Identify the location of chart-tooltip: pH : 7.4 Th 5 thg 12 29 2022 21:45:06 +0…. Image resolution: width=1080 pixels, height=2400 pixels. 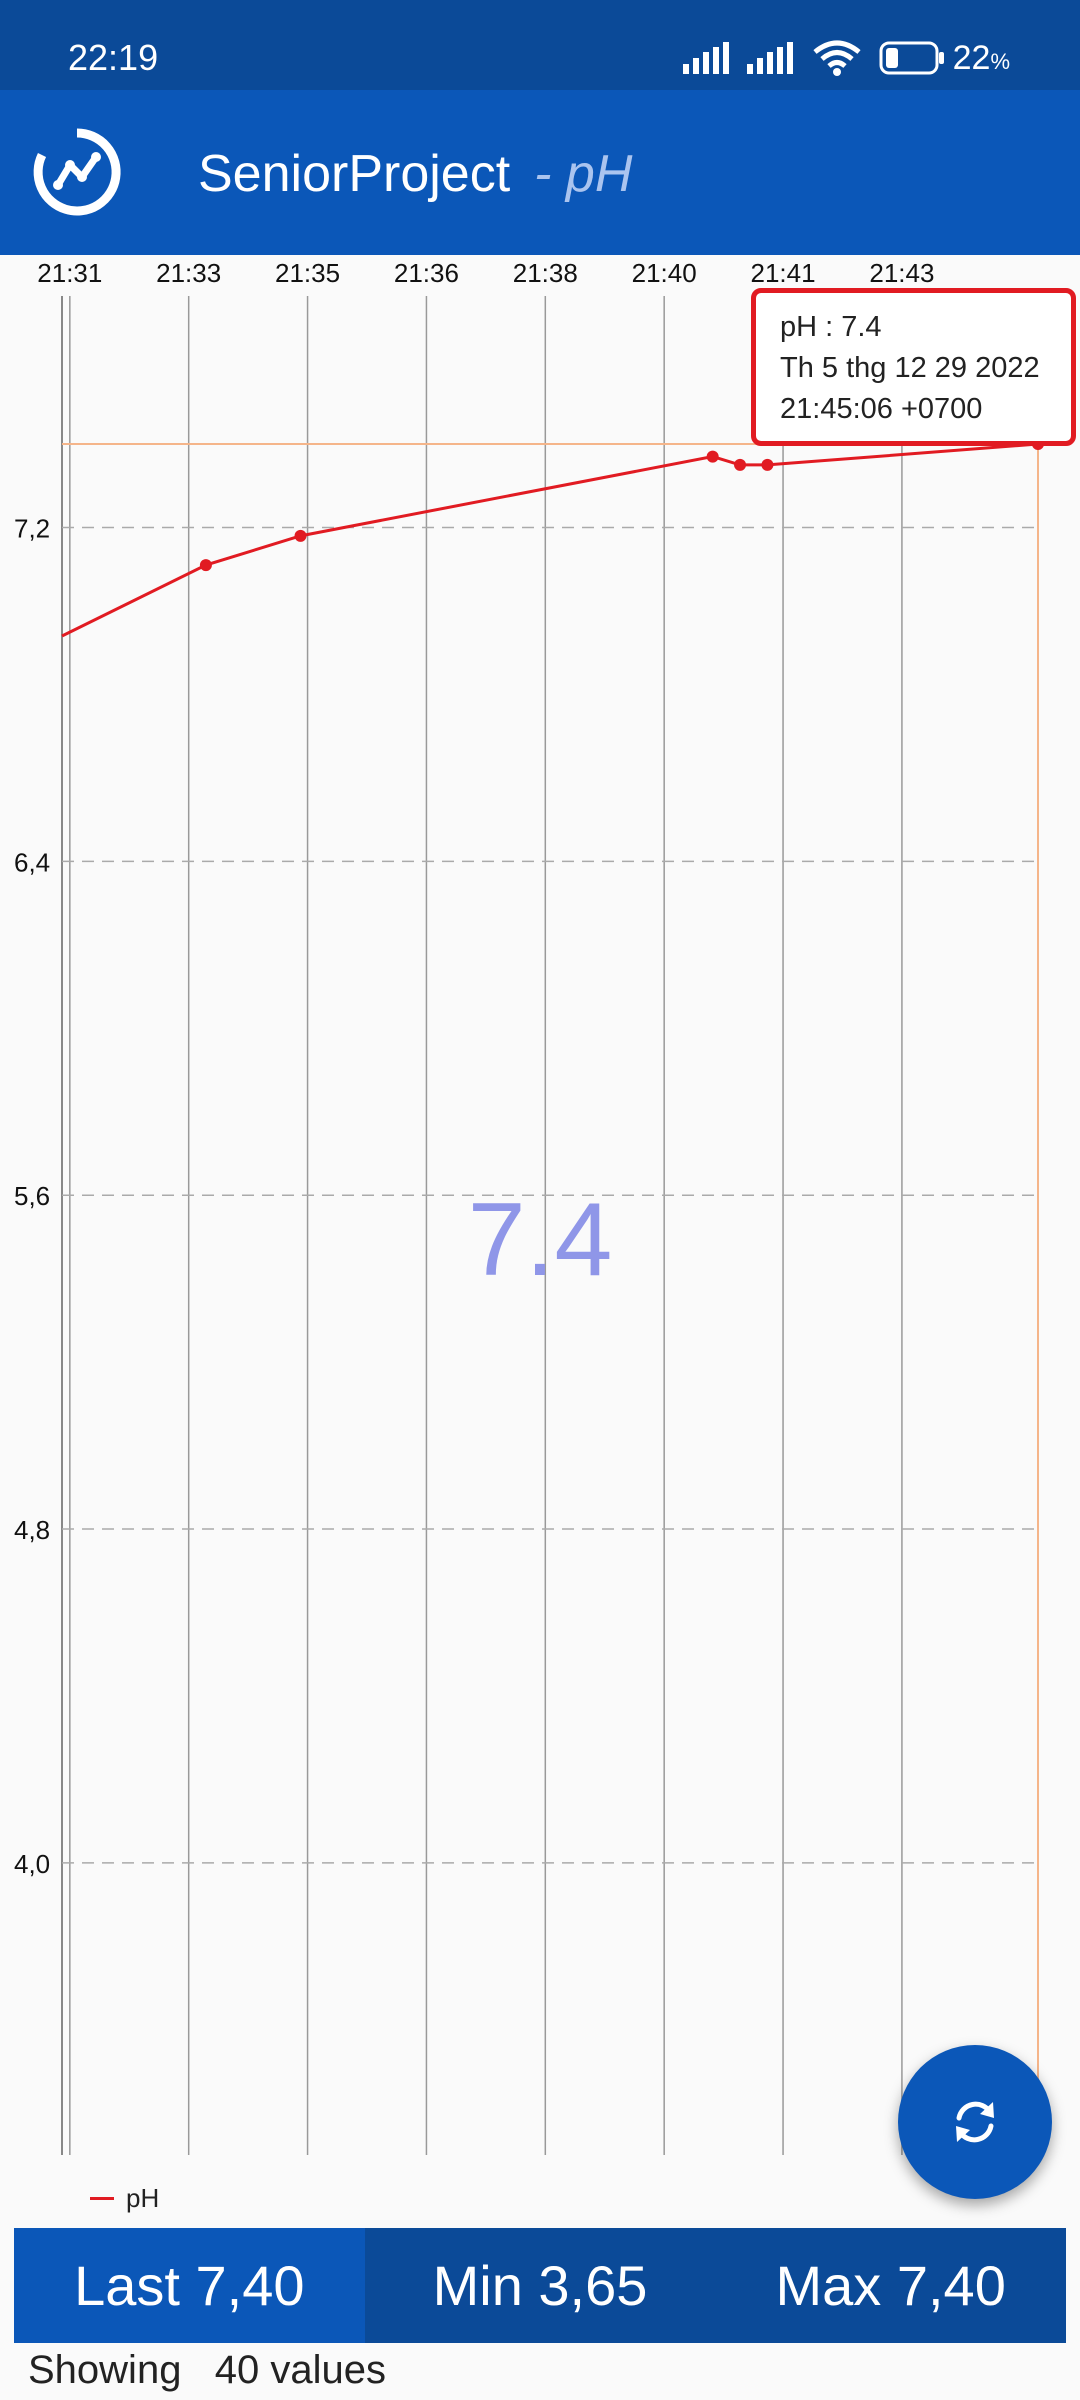
(913, 367).